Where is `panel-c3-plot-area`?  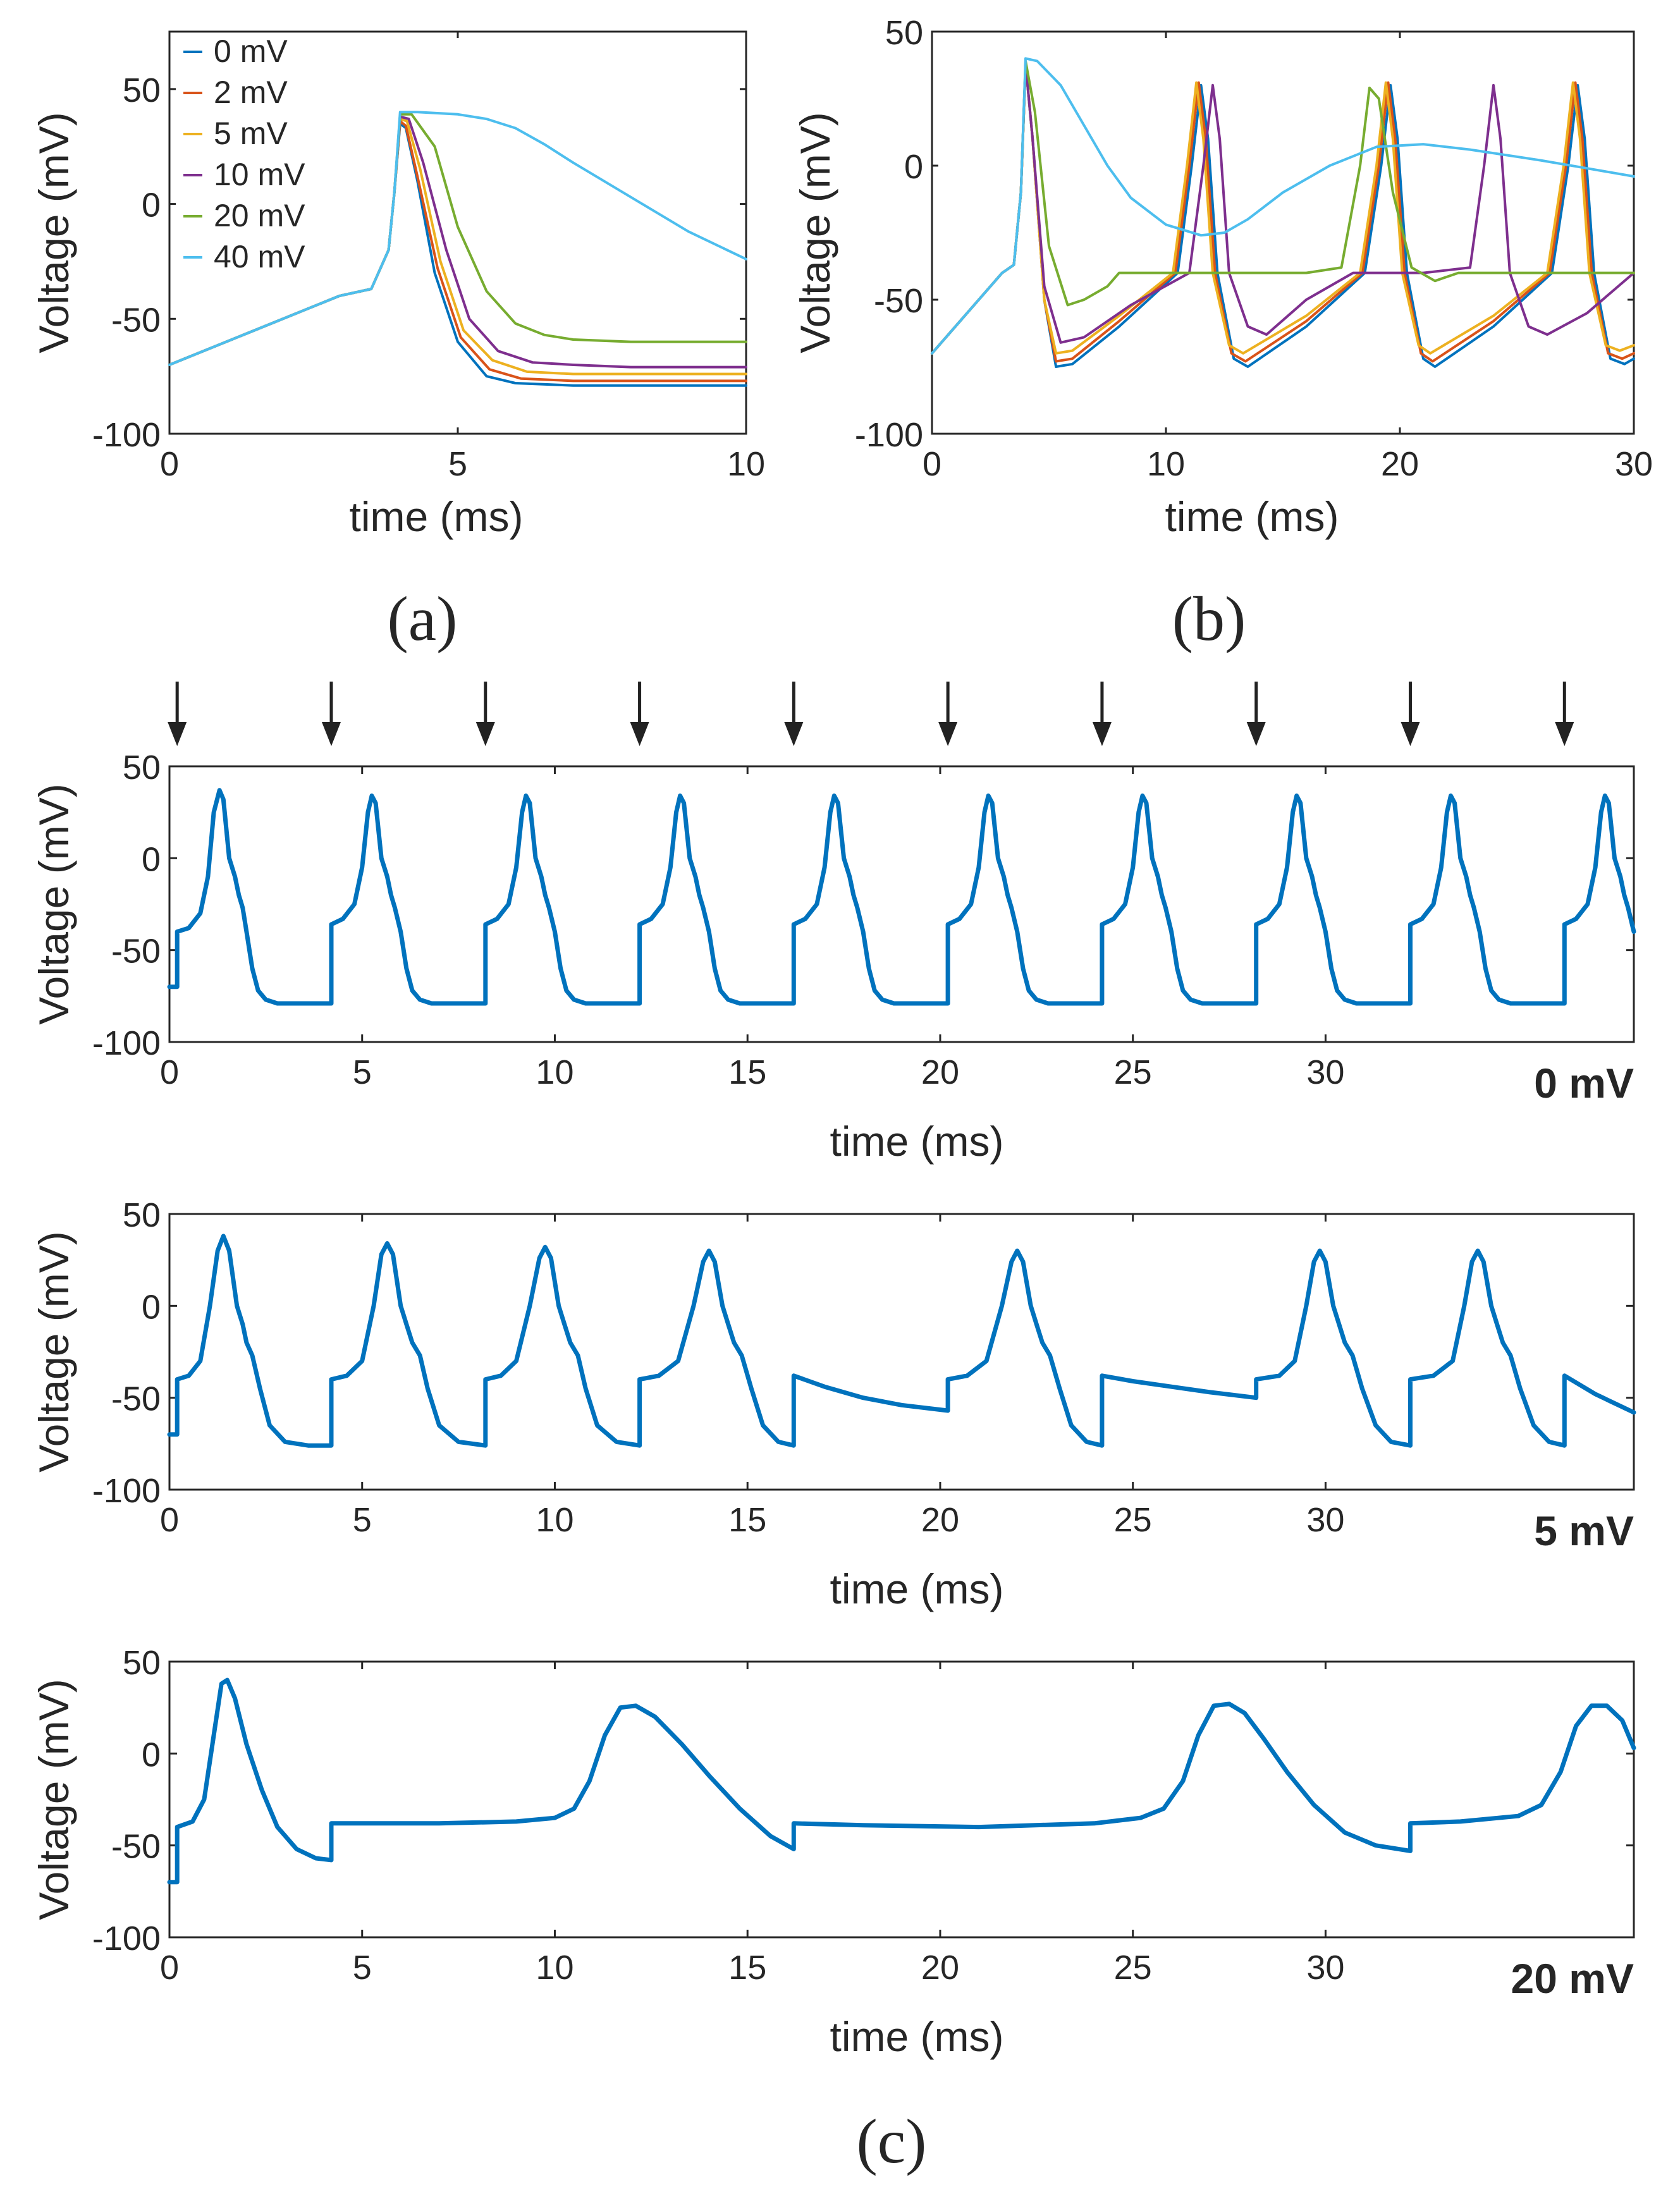
panel-c3-plot-area is located at coordinates (901, 1799).